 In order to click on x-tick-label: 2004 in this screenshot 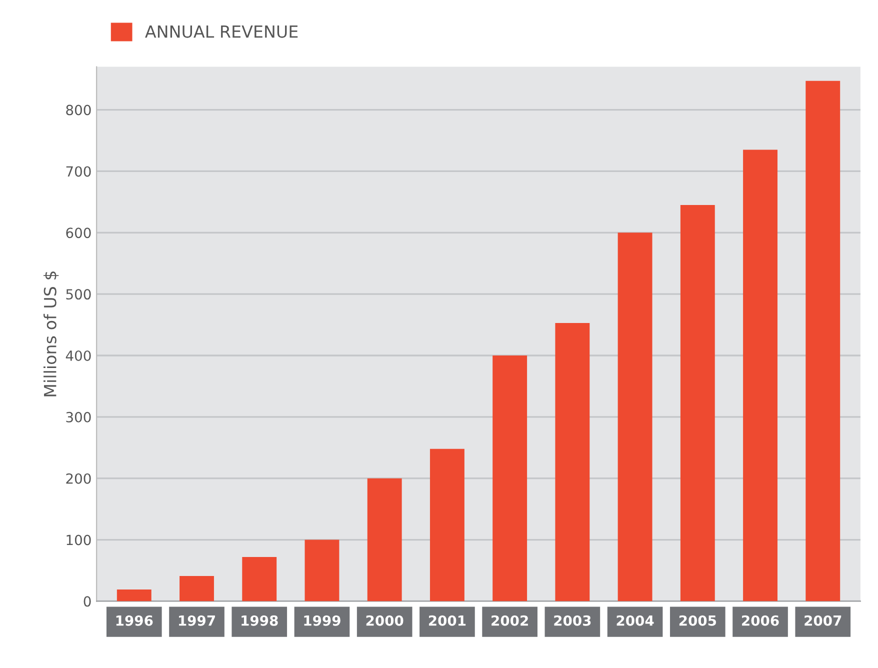, I will do `click(635, 620)`.